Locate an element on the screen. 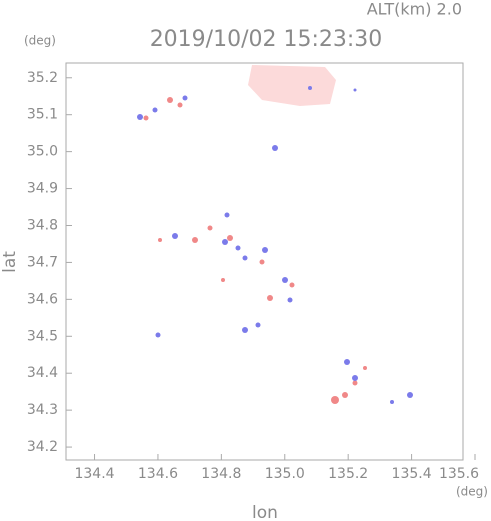  x-tick-label: 135.2 is located at coordinates (348, 474).